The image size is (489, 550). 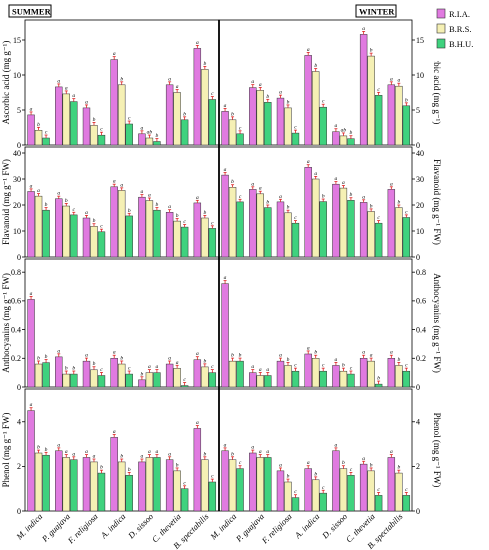 I want to click on bar-winter-p-guajava-b-h-u, so click(x=268, y=484).